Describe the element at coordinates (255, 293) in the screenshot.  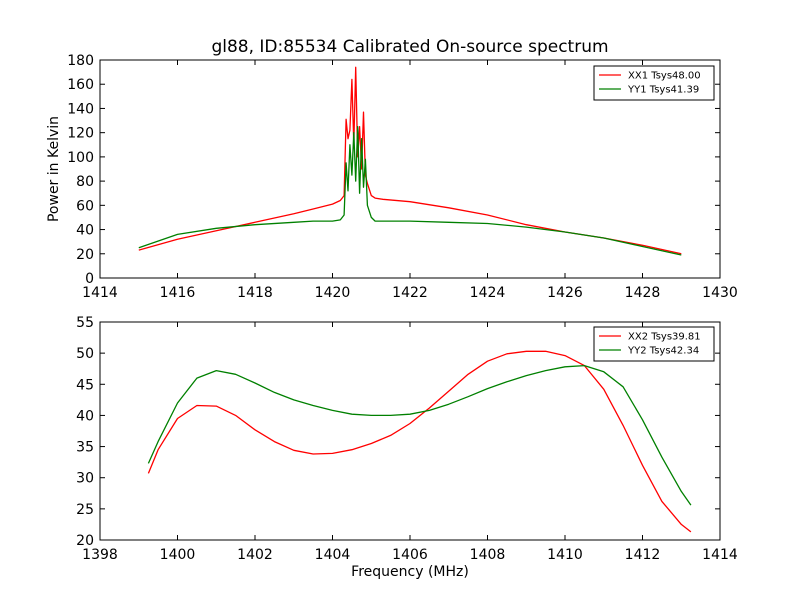
I see `x-tick-label: 1418` at that location.